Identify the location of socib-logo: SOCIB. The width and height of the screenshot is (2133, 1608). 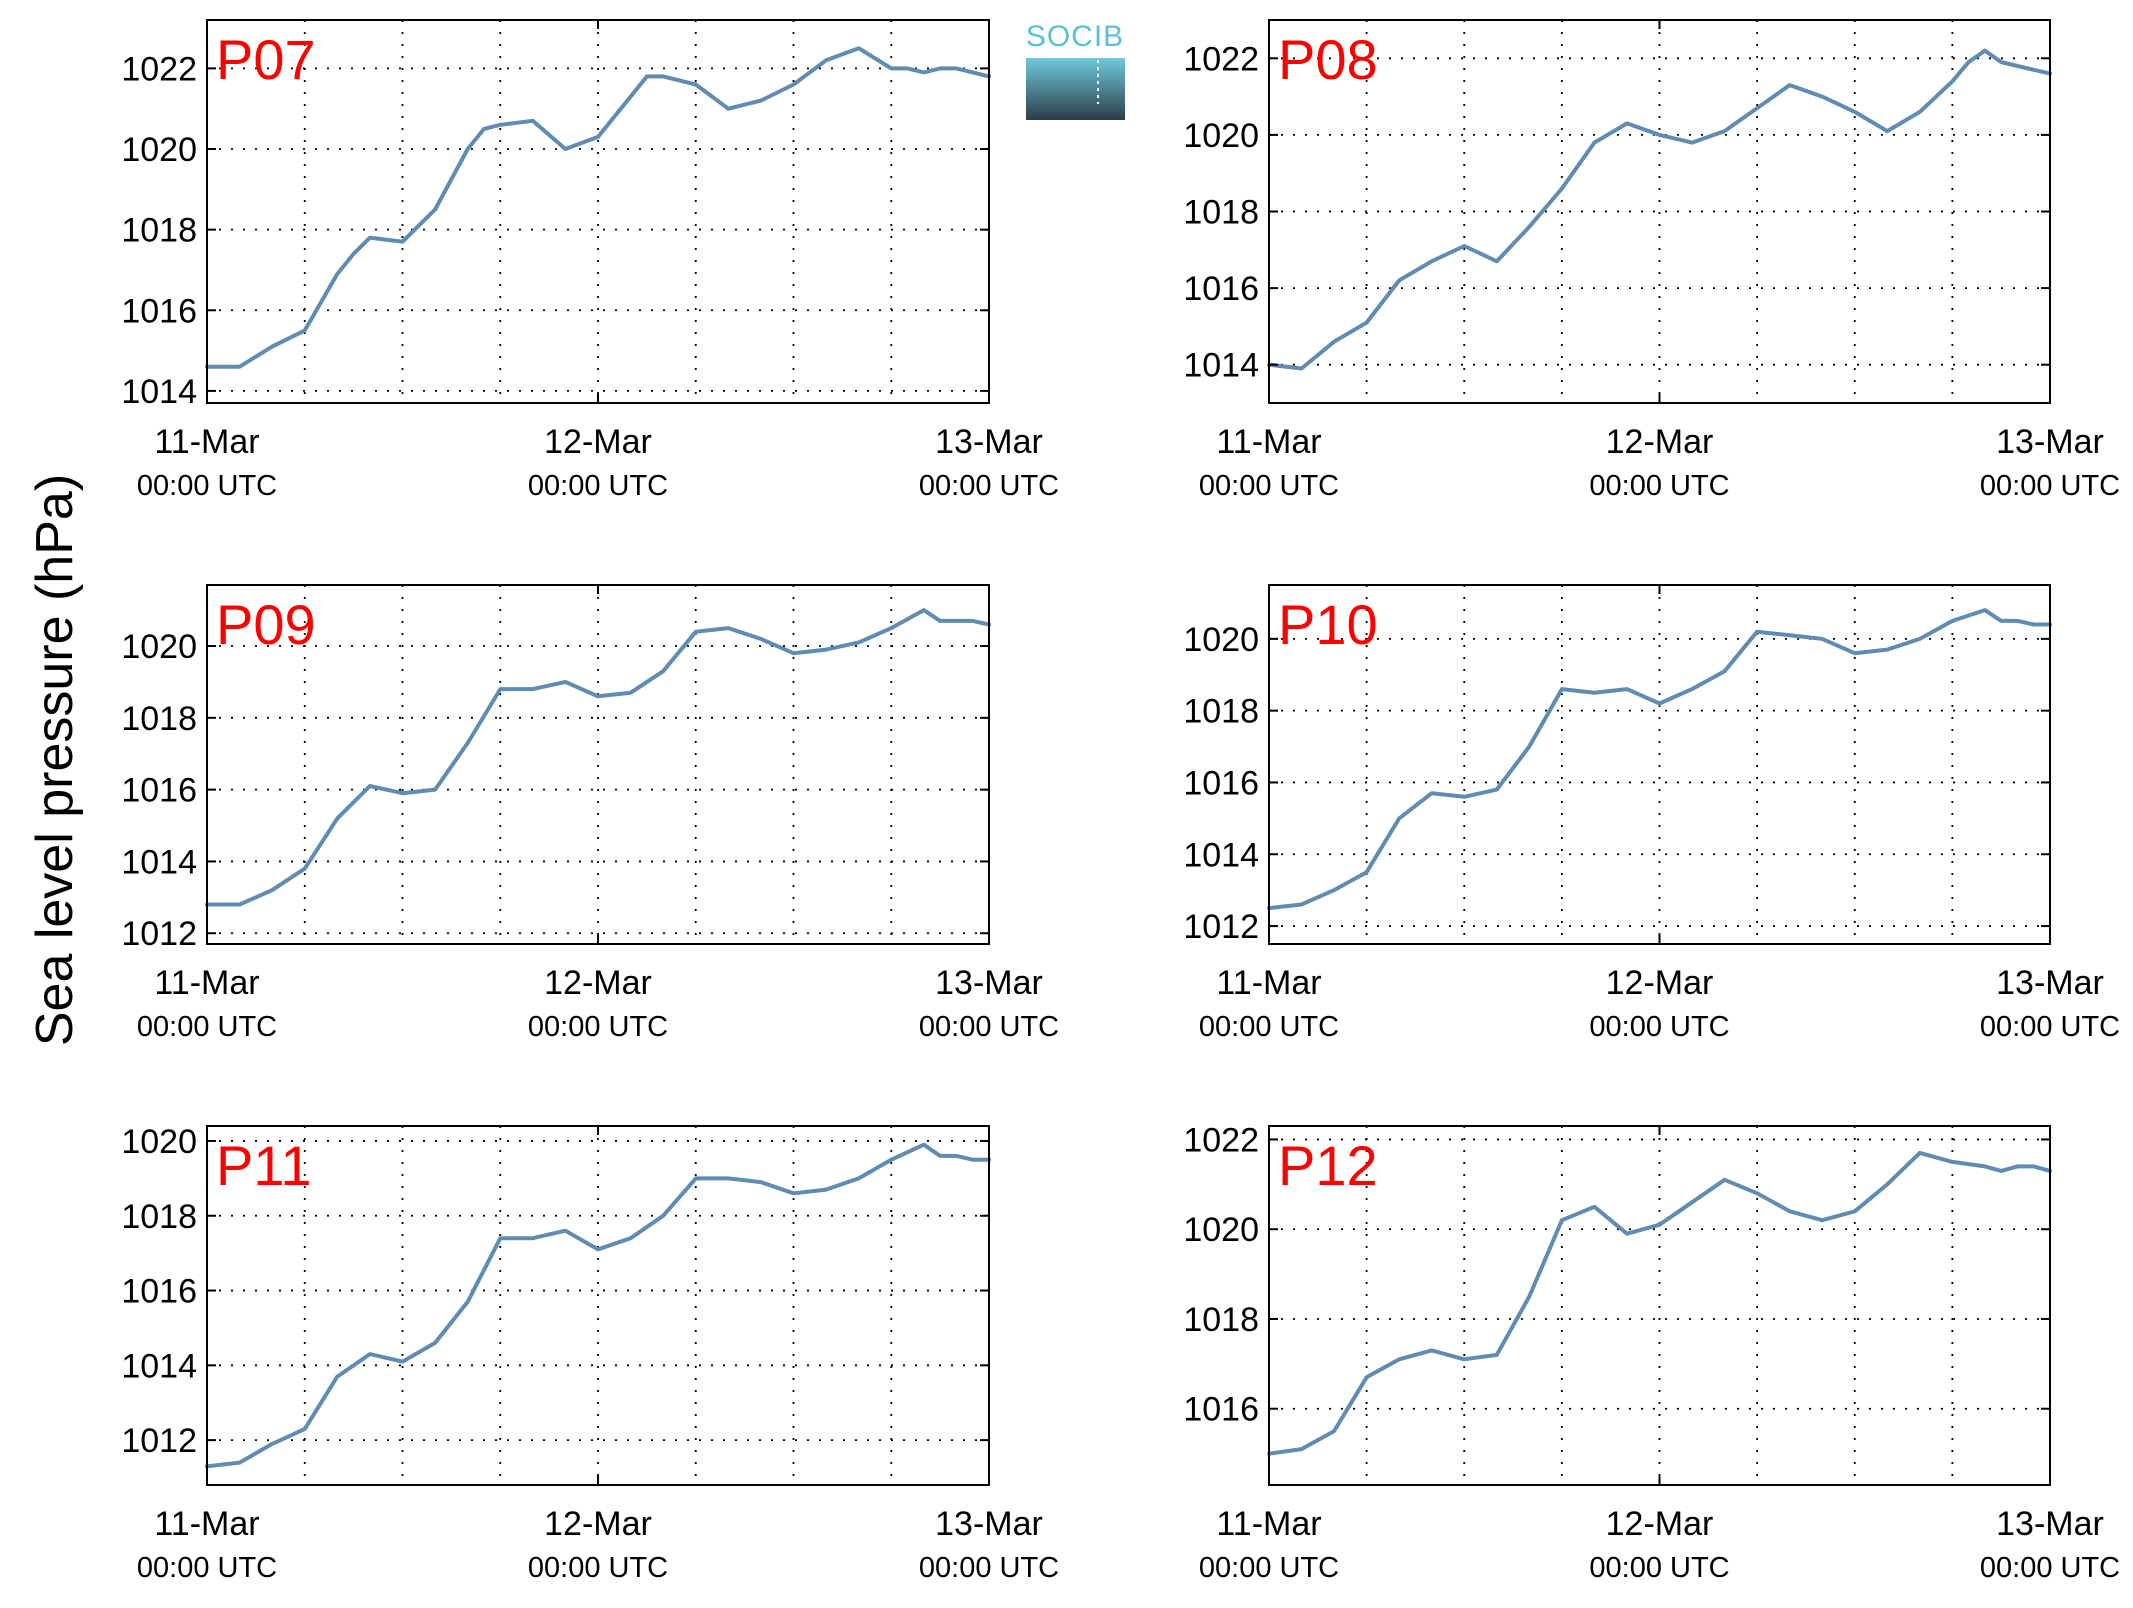
(1075, 70).